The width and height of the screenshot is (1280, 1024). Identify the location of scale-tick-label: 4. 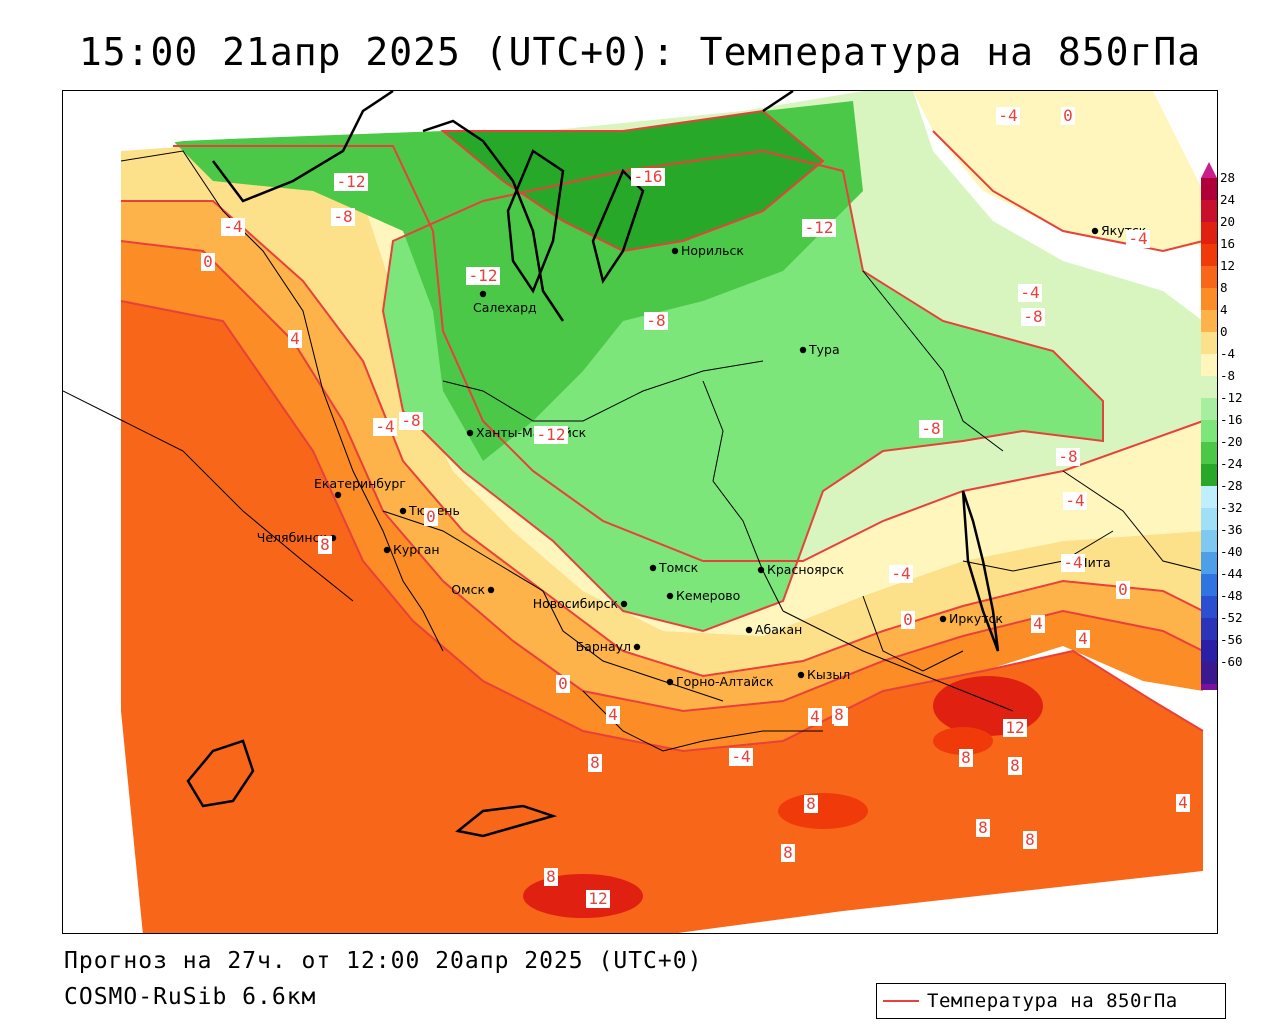
(1224, 309).